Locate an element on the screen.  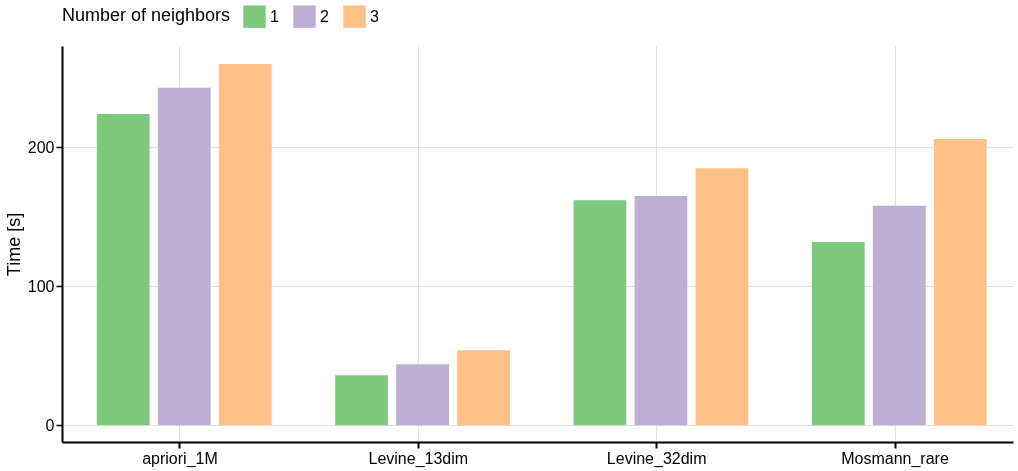
x-tick-label: Levine_13dim is located at coordinates (418, 458).